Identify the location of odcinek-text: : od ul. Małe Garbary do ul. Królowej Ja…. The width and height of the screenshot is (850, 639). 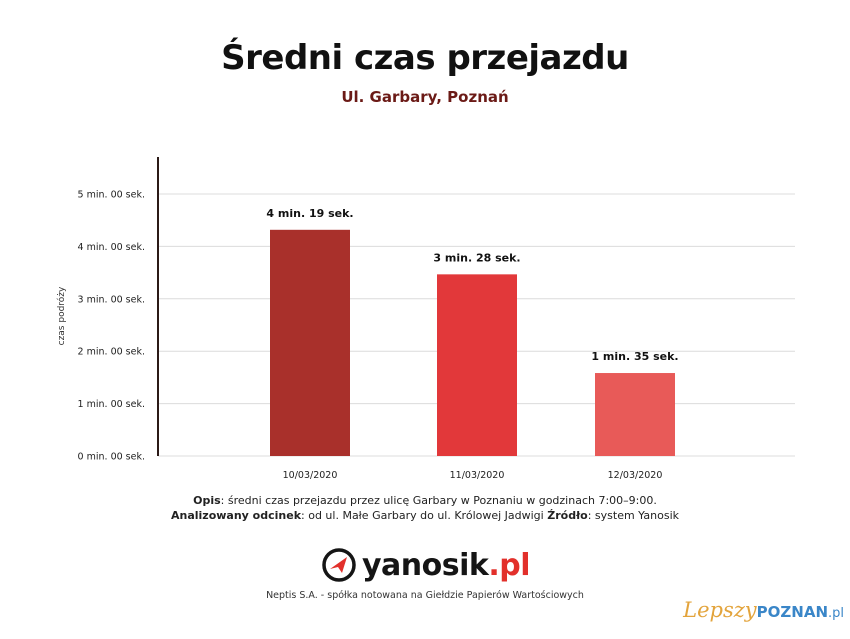
(424, 515).